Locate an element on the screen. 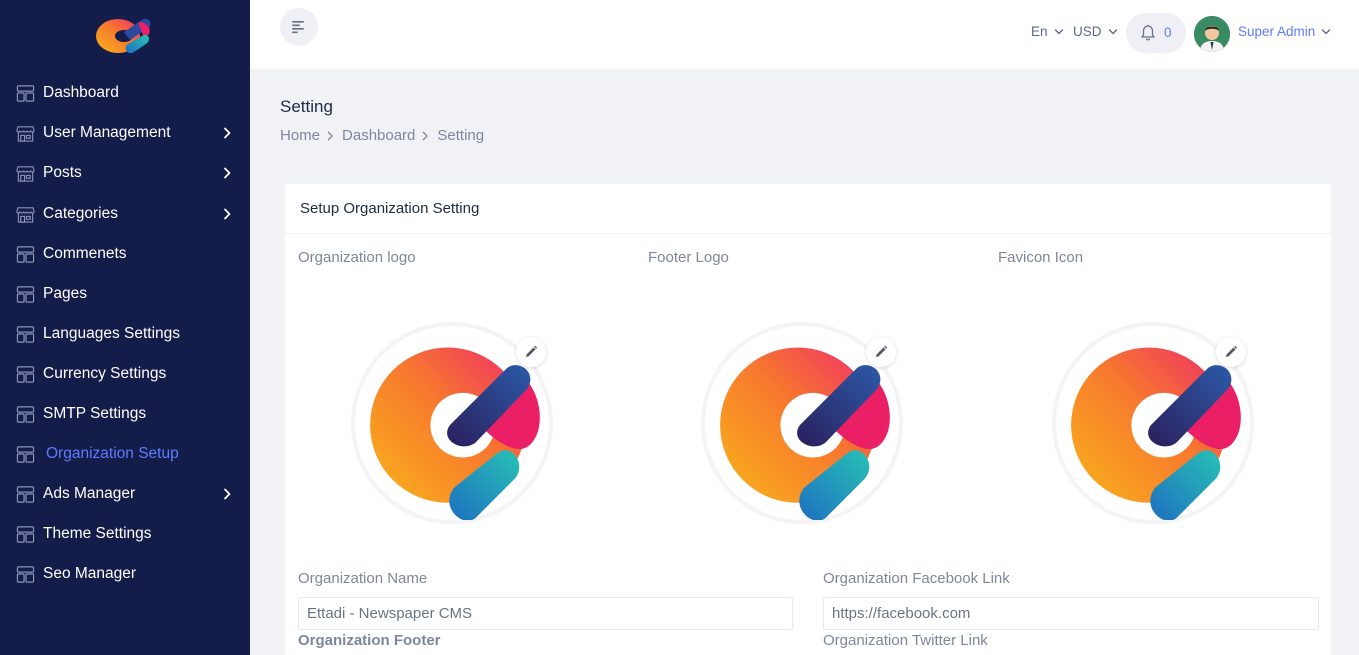  menu-toggle-button is located at coordinates (299, 27).